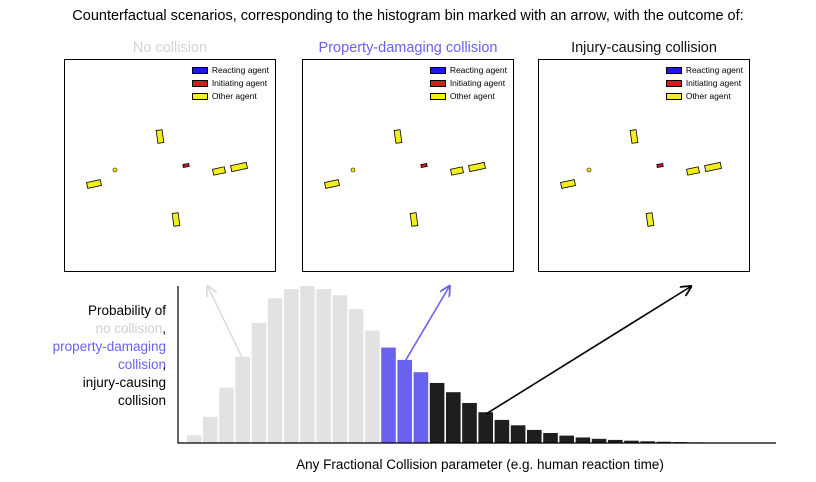  I want to click on ylabel-property: property-damaging collision, so click(109, 355).